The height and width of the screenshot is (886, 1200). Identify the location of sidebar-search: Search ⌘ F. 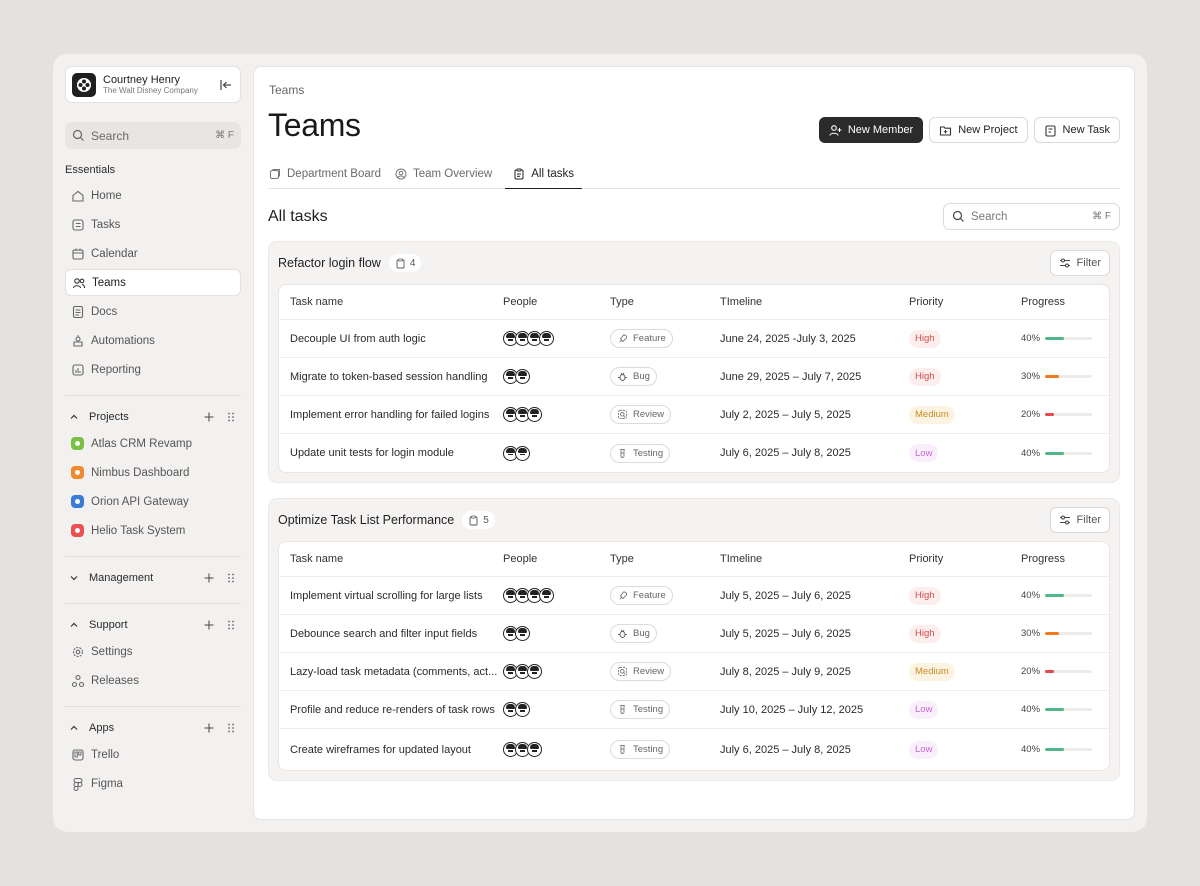
(153, 135).